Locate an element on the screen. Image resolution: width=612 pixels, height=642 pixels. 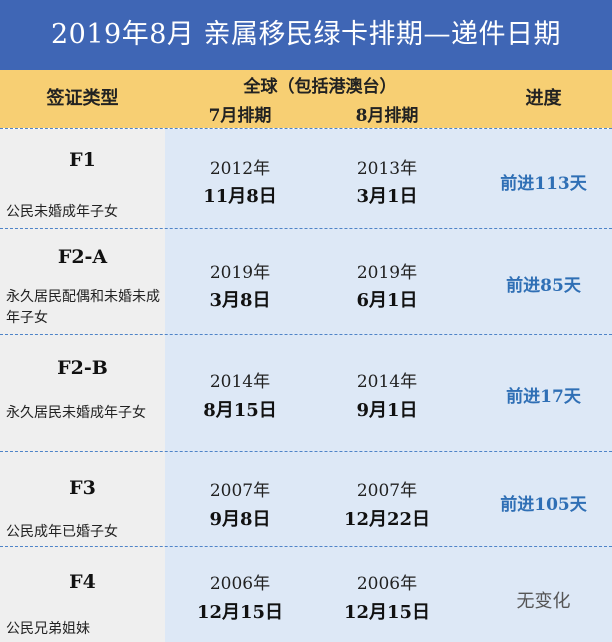
visa-code: F3 is located at coordinates (82, 488).